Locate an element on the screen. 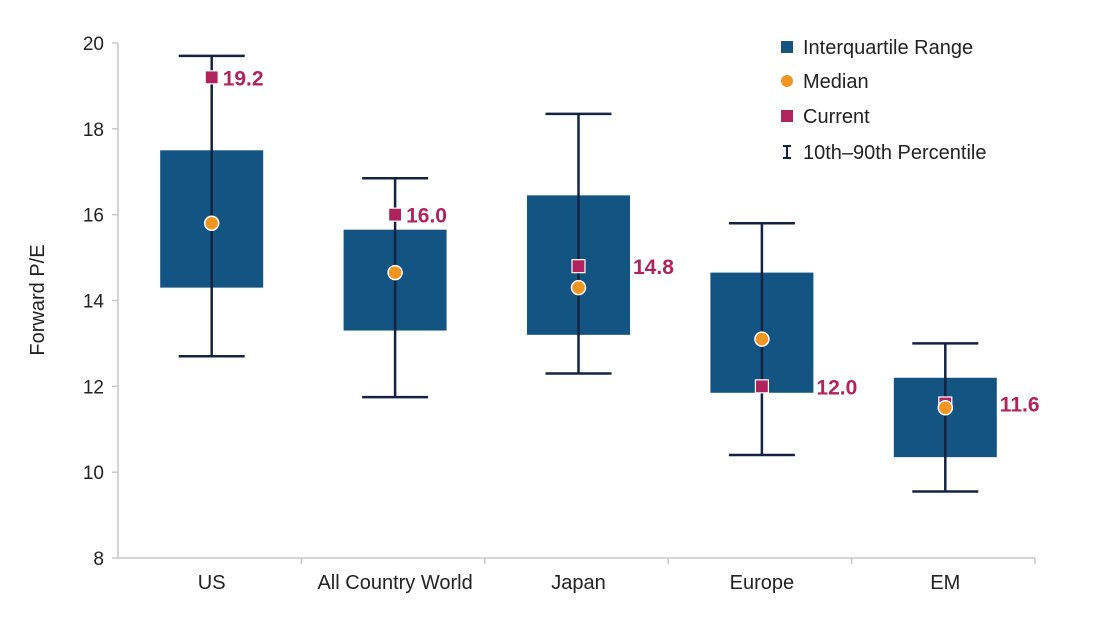 The image size is (1100, 617). current-legend-icon is located at coordinates (787, 116).